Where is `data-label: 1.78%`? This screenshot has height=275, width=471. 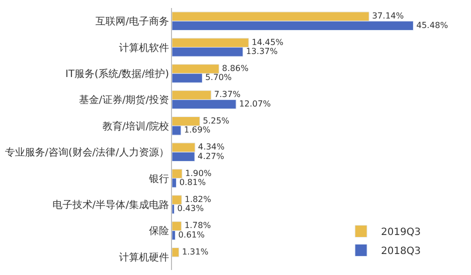 data-label: 1.78% is located at coordinates (197, 225).